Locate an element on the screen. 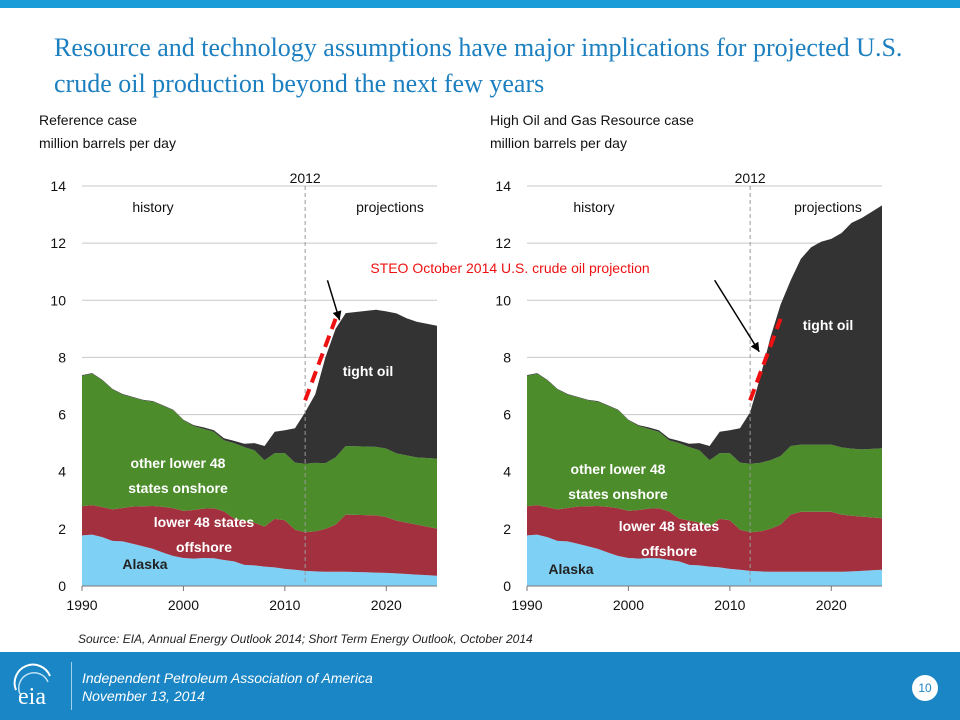 This screenshot has width=960, height=720. chart2-steo-arrow-line is located at coordinates (737, 316).